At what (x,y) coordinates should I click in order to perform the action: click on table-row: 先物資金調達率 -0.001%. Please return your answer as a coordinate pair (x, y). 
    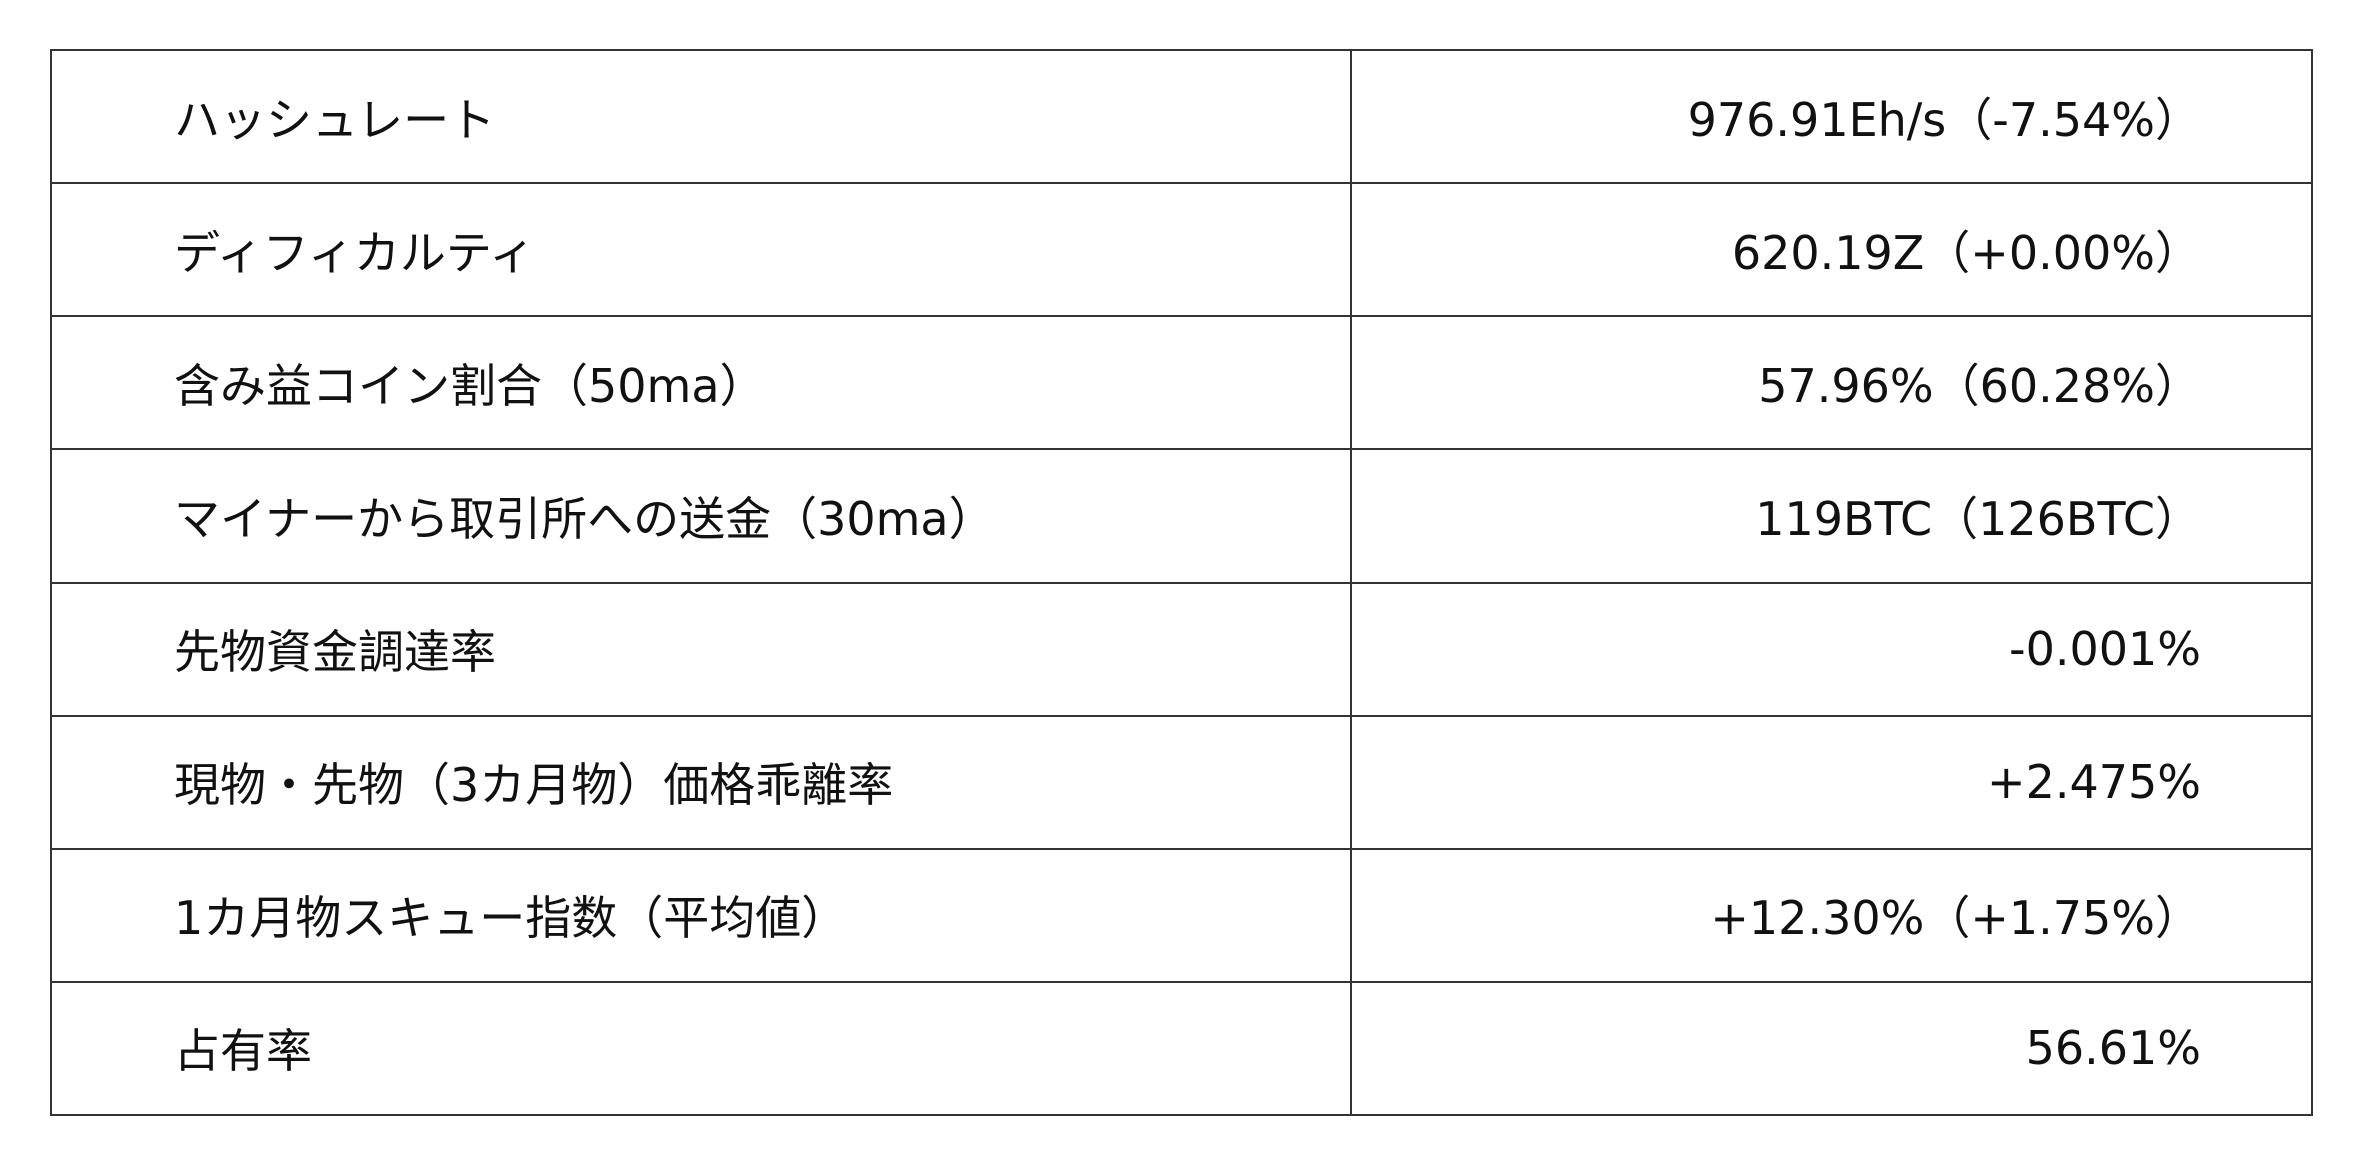
    Looking at the image, I should click on (1181, 649).